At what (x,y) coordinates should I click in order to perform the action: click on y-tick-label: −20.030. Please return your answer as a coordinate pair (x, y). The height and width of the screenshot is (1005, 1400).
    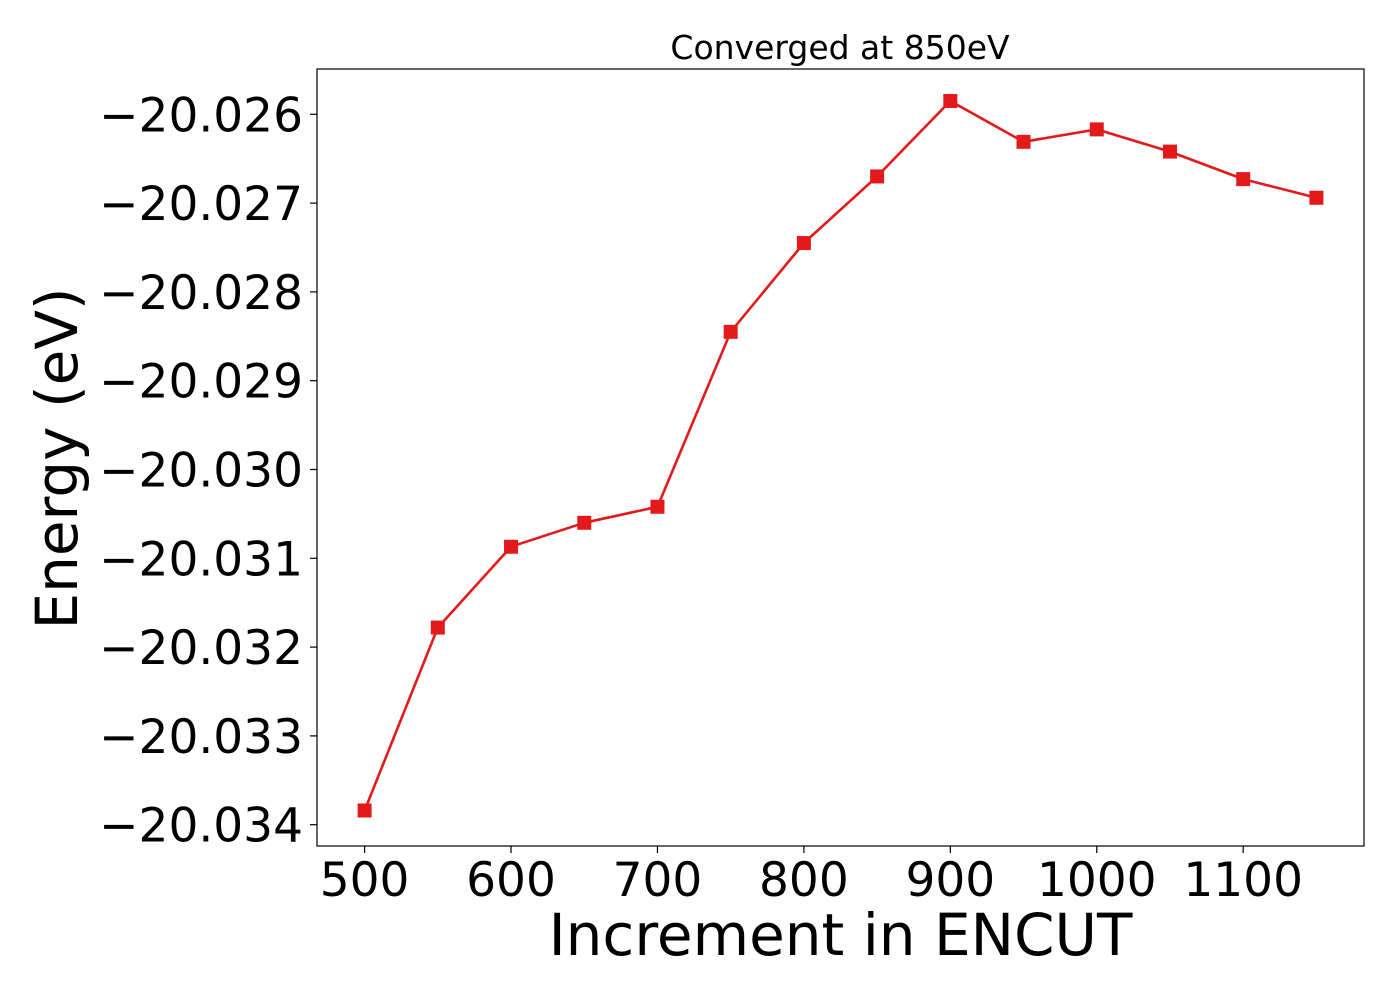
    Looking at the image, I should click on (201, 470).